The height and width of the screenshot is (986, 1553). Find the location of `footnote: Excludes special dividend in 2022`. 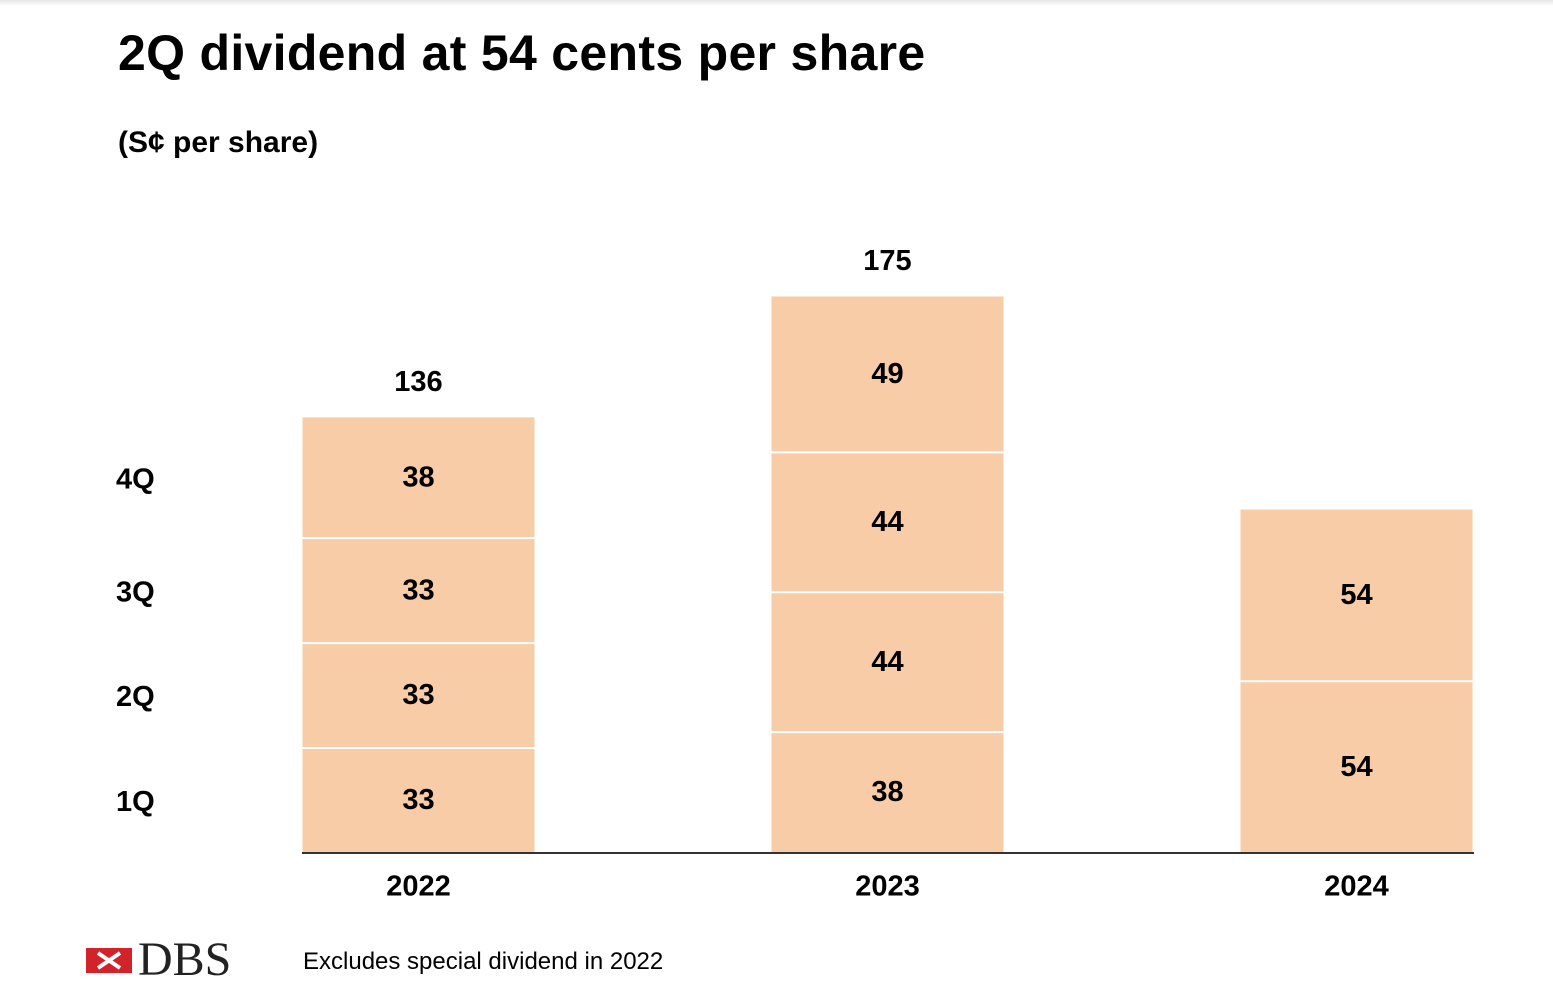

footnote: Excludes special dividend in 2022 is located at coordinates (483, 961).